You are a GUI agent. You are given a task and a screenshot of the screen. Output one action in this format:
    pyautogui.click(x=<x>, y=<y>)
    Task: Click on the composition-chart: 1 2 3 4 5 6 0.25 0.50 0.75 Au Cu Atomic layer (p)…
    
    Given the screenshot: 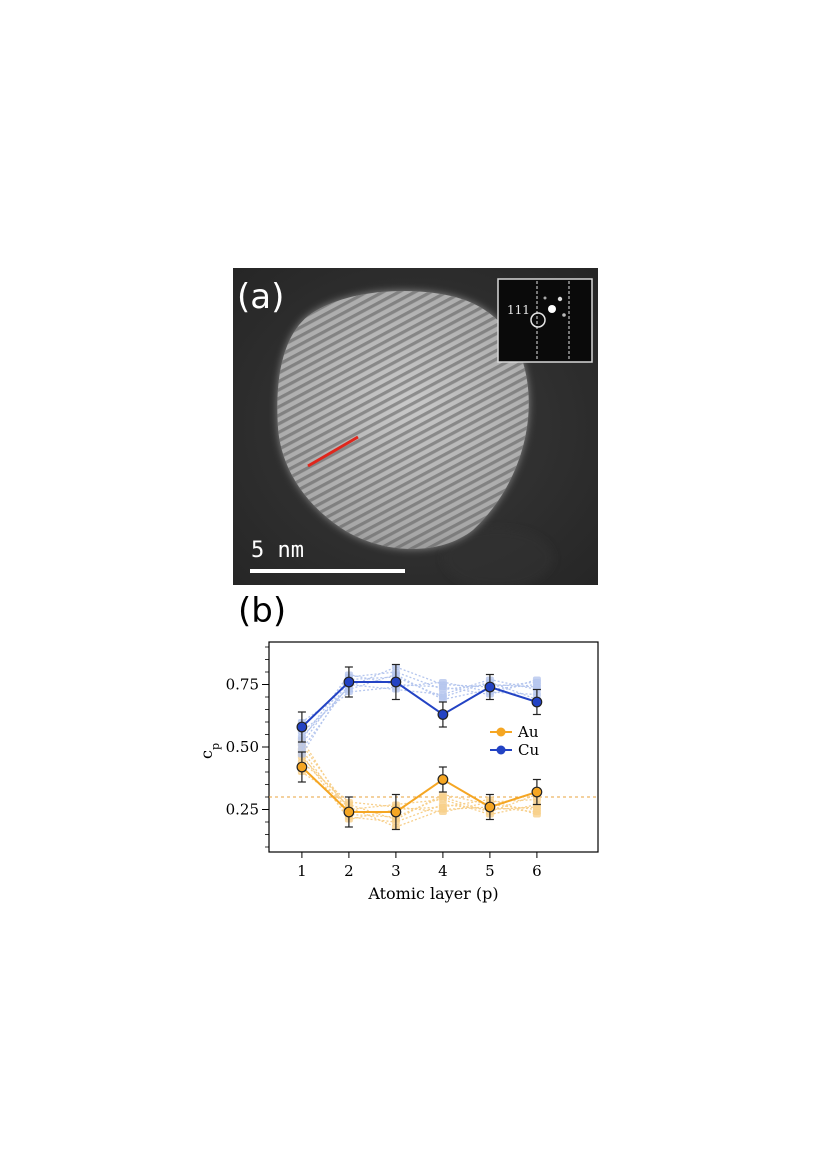 What is the action you would take?
    pyautogui.click(x=400, y=775)
    